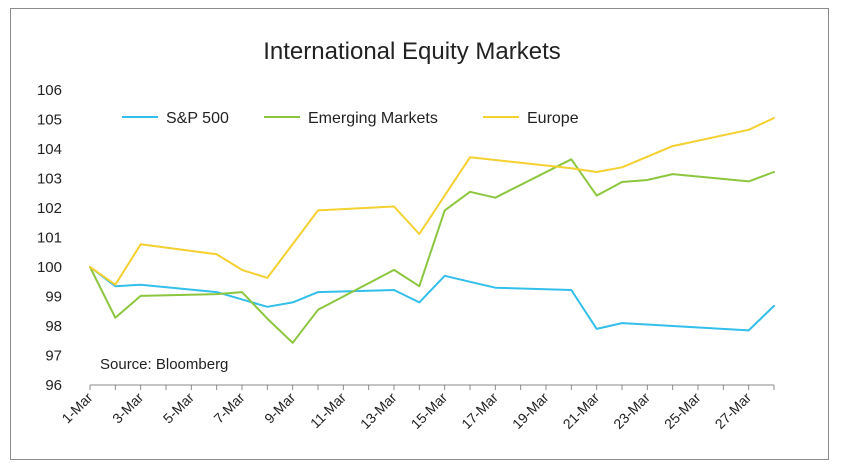  I want to click on x-tick-label: 7-Mar, so click(228, 407).